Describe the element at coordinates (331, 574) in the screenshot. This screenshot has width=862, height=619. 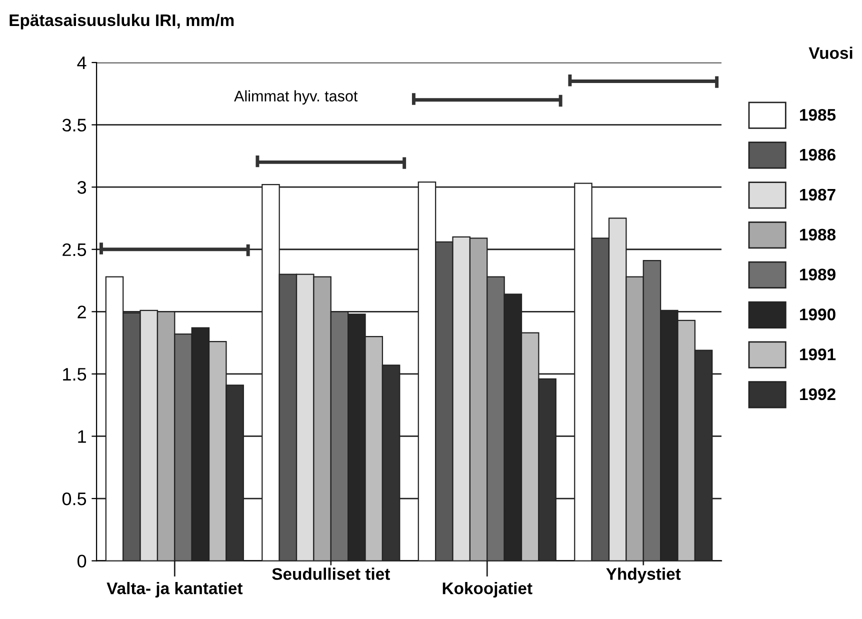
I see `x-tick-label: Seudulliset tiet` at that location.